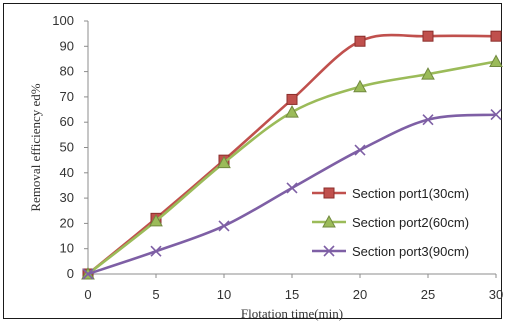  What do you see at coordinates (155, 294) in the screenshot?
I see `x-tick-label: 5` at bounding box center [155, 294].